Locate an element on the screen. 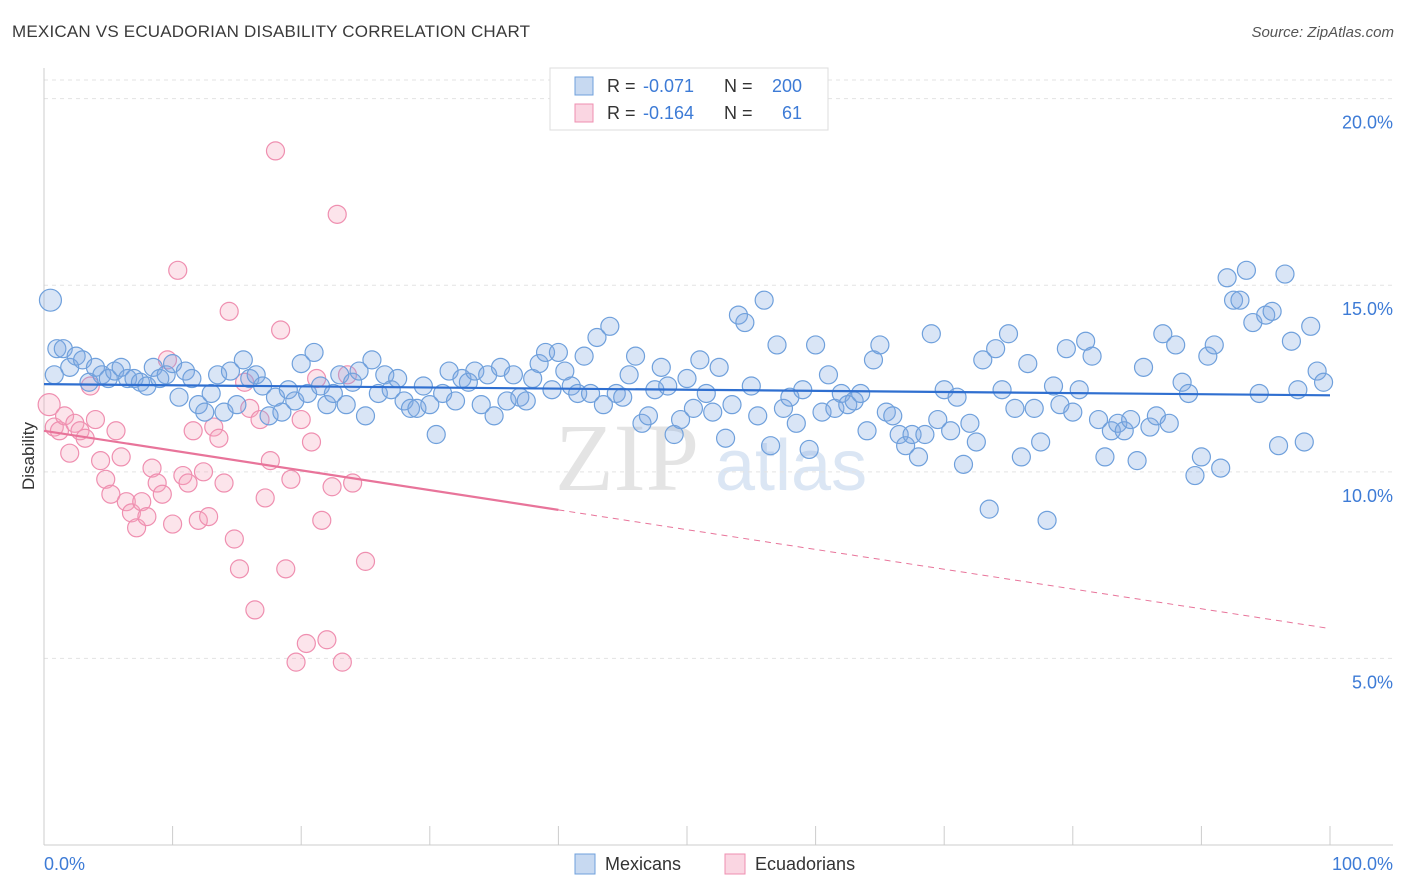 Image resolution: width=1406 pixels, height=892 pixels. legend-r-value-ecuadorians: -0.164 is located at coordinates (668, 113).